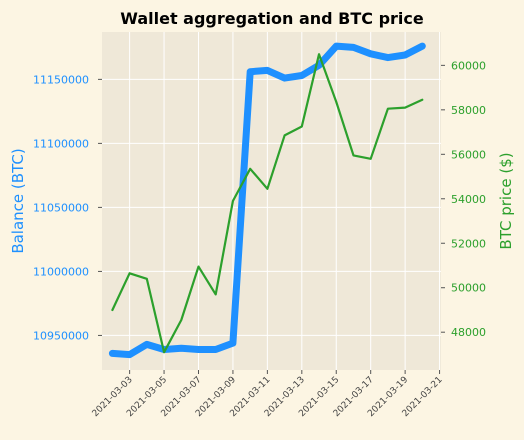  Describe the element at coordinates (61, 335) in the screenshot. I see `left-tick-label: 10950000` at that location.